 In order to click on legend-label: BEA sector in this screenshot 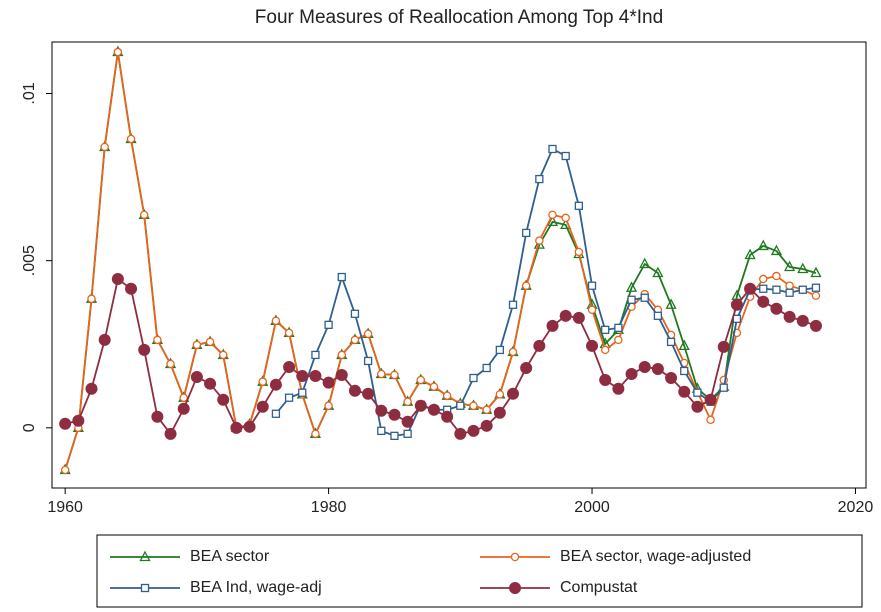, I will do `click(230, 556)`.